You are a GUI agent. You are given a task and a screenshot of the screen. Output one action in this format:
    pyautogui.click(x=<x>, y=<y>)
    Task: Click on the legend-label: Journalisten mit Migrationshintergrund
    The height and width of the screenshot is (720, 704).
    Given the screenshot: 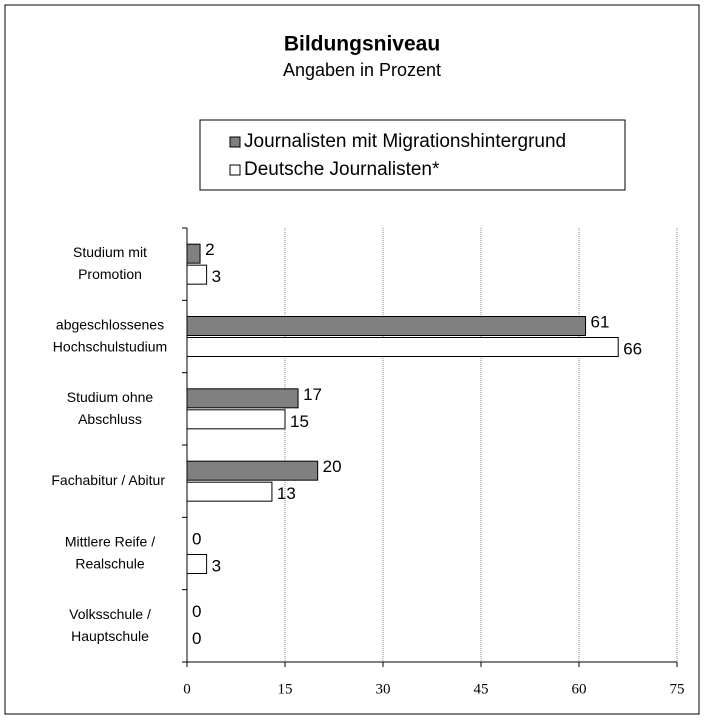 What is the action you would take?
    pyautogui.click(x=405, y=141)
    